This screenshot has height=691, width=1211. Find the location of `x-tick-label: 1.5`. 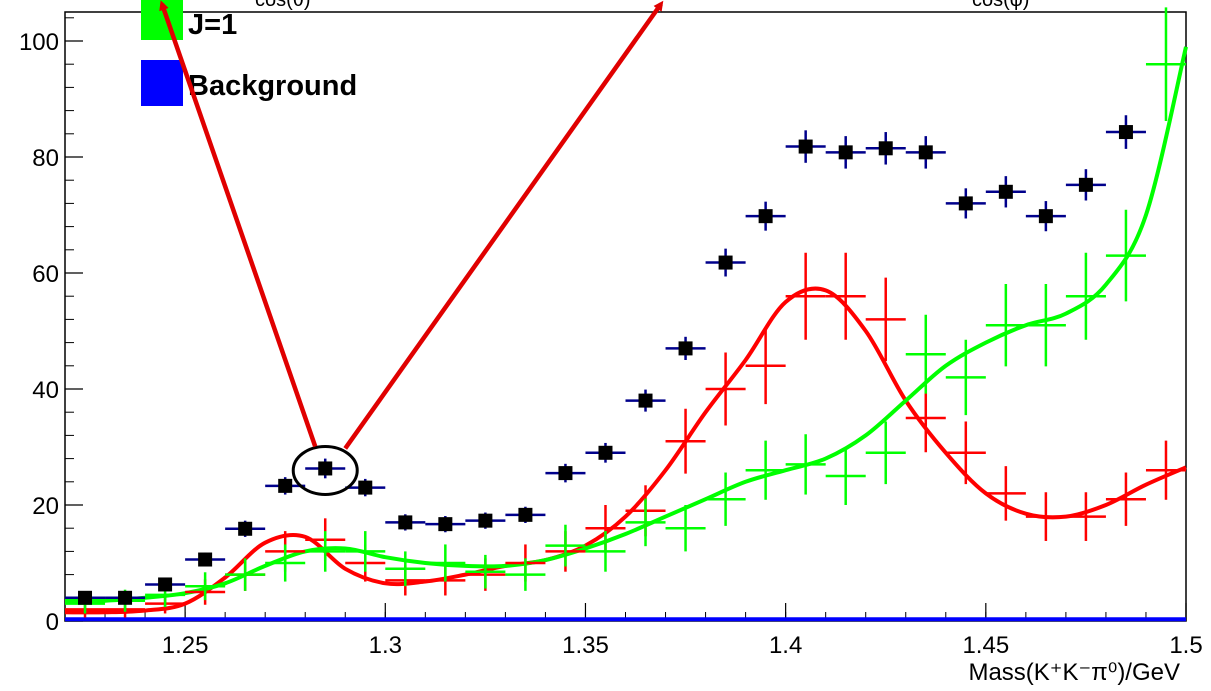

x-tick-label: 1.5 is located at coordinates (1185, 645).